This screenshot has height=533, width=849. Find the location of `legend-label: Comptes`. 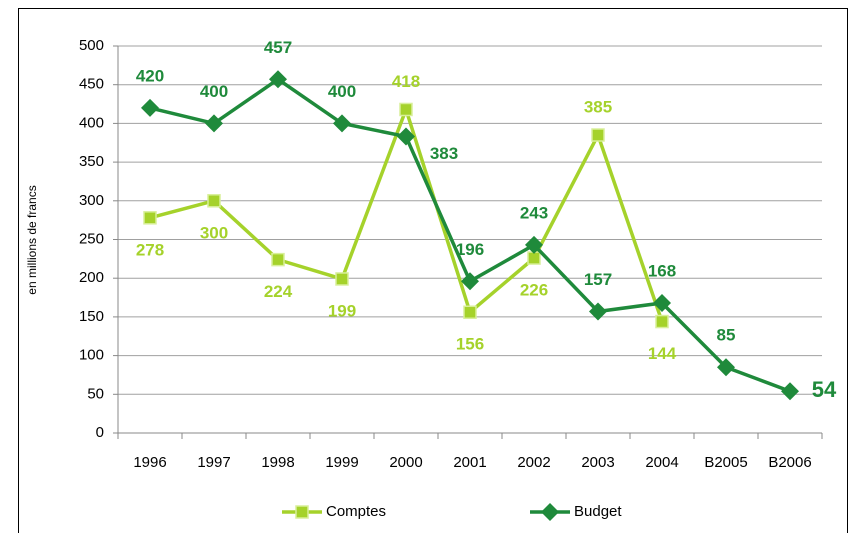

legend-label: Comptes is located at coordinates (356, 511).